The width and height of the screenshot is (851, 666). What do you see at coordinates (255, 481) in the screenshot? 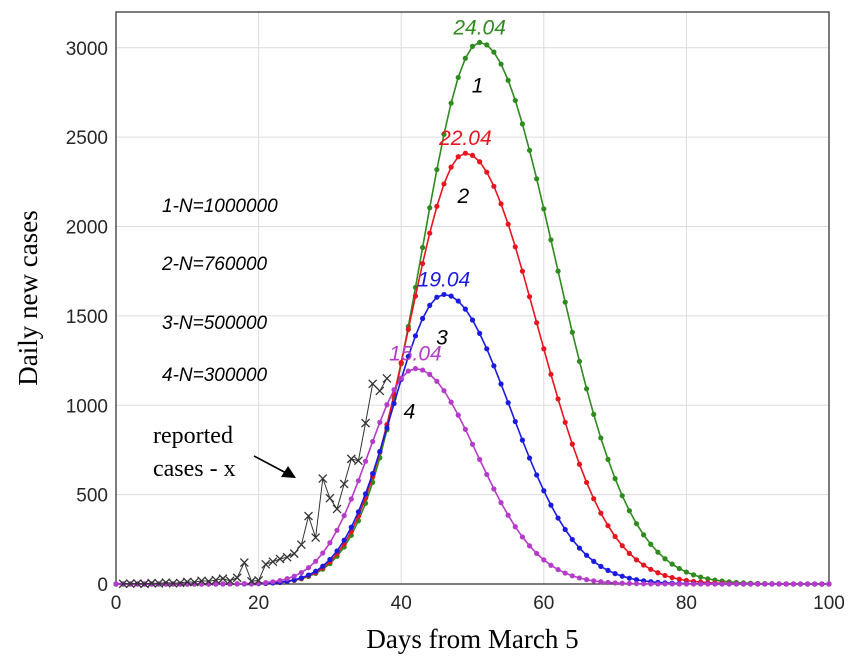
I see `reported-cases-series` at bounding box center [255, 481].